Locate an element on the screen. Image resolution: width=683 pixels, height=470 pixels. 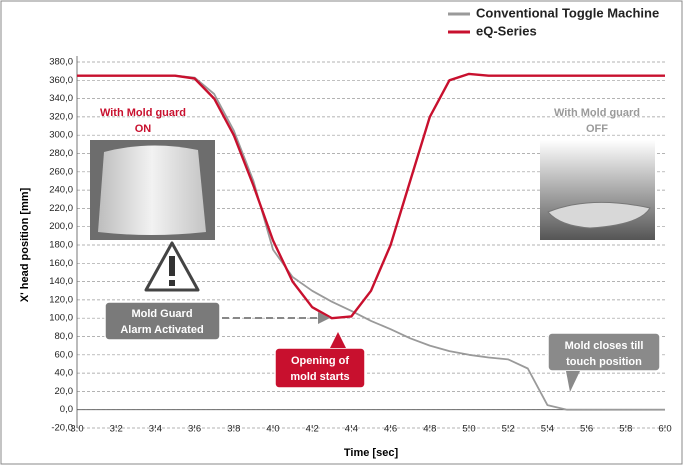
legend-label: eQ-Series is located at coordinates (506, 30).